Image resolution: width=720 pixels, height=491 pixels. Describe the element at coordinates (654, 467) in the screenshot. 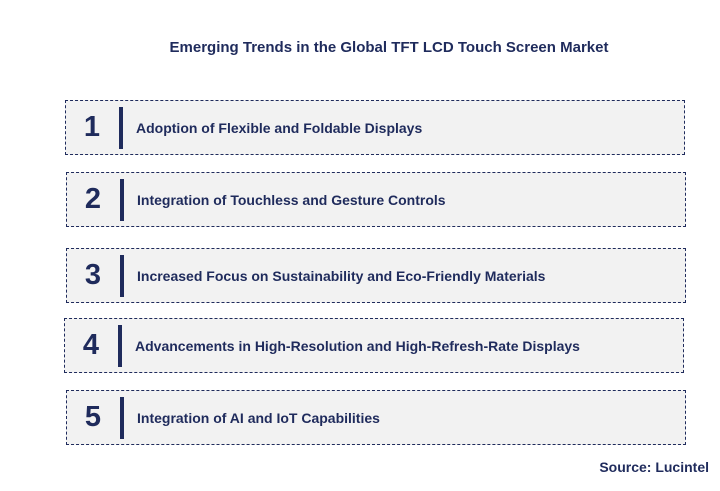

I see `source-credit: Source: Lucintel` at that location.